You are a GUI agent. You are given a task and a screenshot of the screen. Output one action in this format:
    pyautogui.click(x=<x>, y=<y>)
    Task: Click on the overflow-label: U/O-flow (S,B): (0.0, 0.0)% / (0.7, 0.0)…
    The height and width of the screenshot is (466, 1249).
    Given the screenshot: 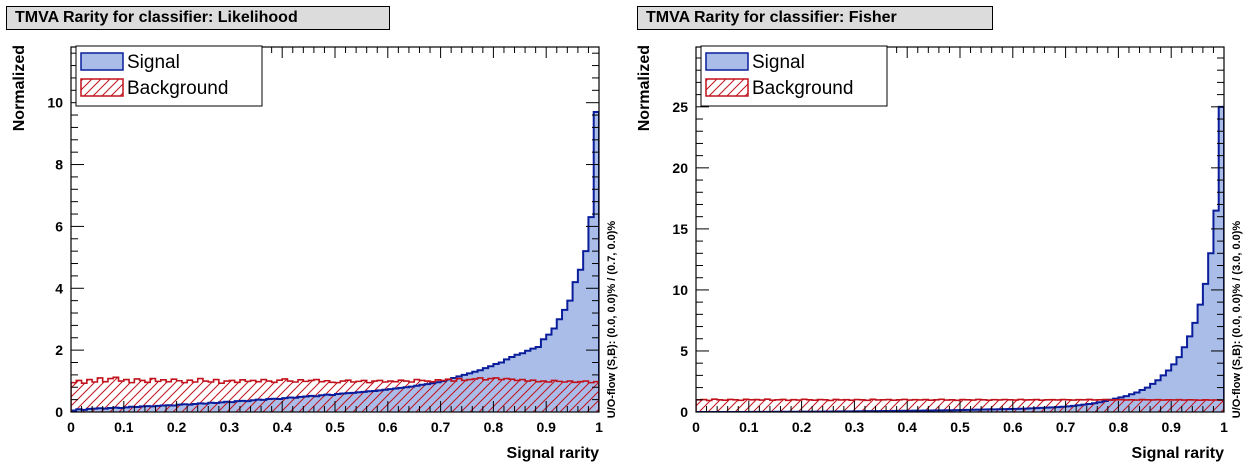 What is the action you would take?
    pyautogui.click(x=612, y=320)
    